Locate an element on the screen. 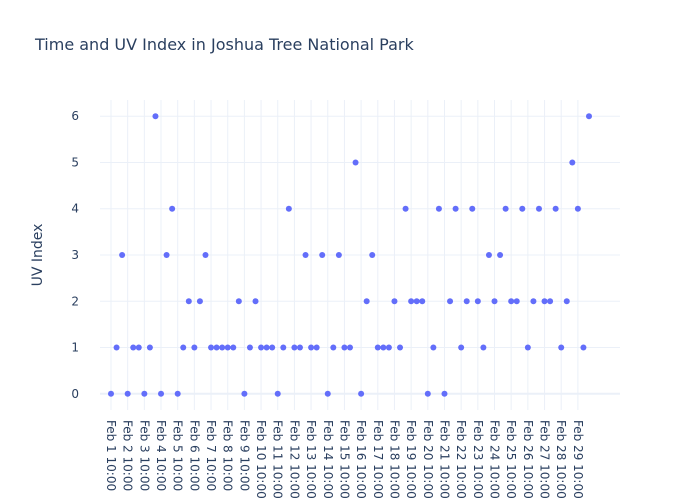 Image resolution: width=700 pixels, height=500 pixels. x-tick-label: Feb 14 10:00 is located at coordinates (328, 459).